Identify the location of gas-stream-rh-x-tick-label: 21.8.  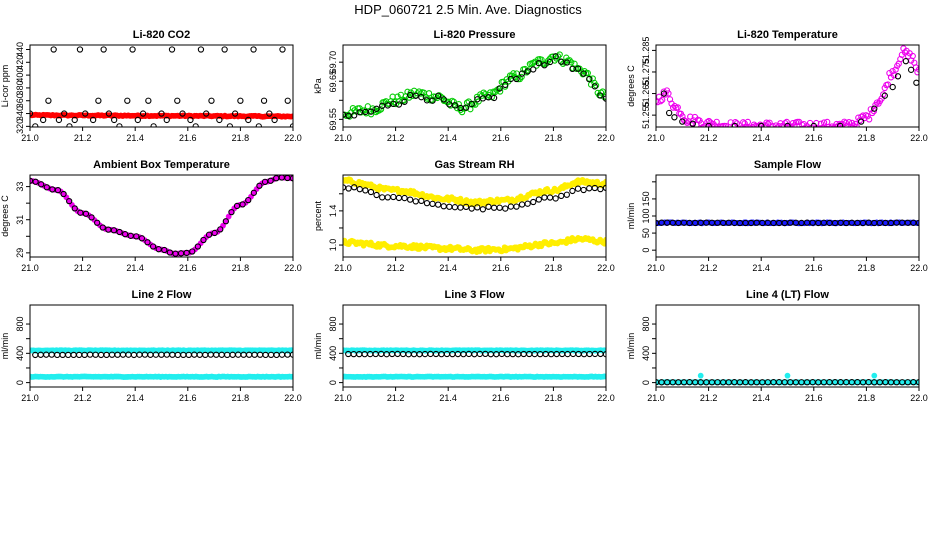
(554, 268).